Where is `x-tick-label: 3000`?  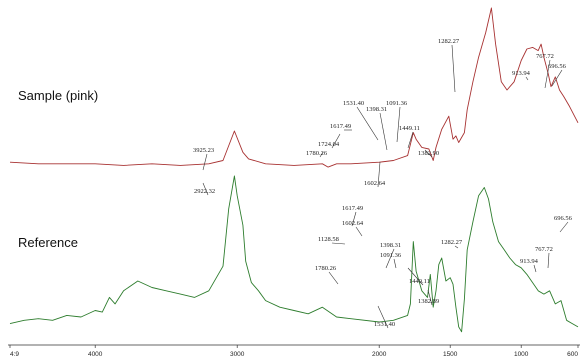 x-tick-label: 3000 is located at coordinates (237, 354).